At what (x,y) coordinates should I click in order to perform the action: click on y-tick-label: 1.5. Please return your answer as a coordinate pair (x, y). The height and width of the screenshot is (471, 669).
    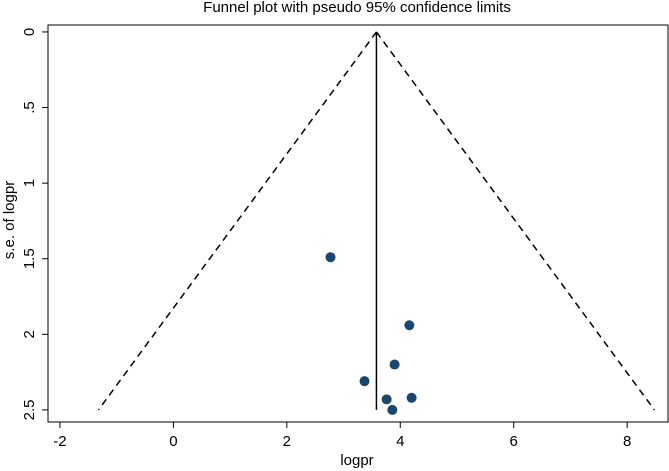
    Looking at the image, I should click on (29, 258).